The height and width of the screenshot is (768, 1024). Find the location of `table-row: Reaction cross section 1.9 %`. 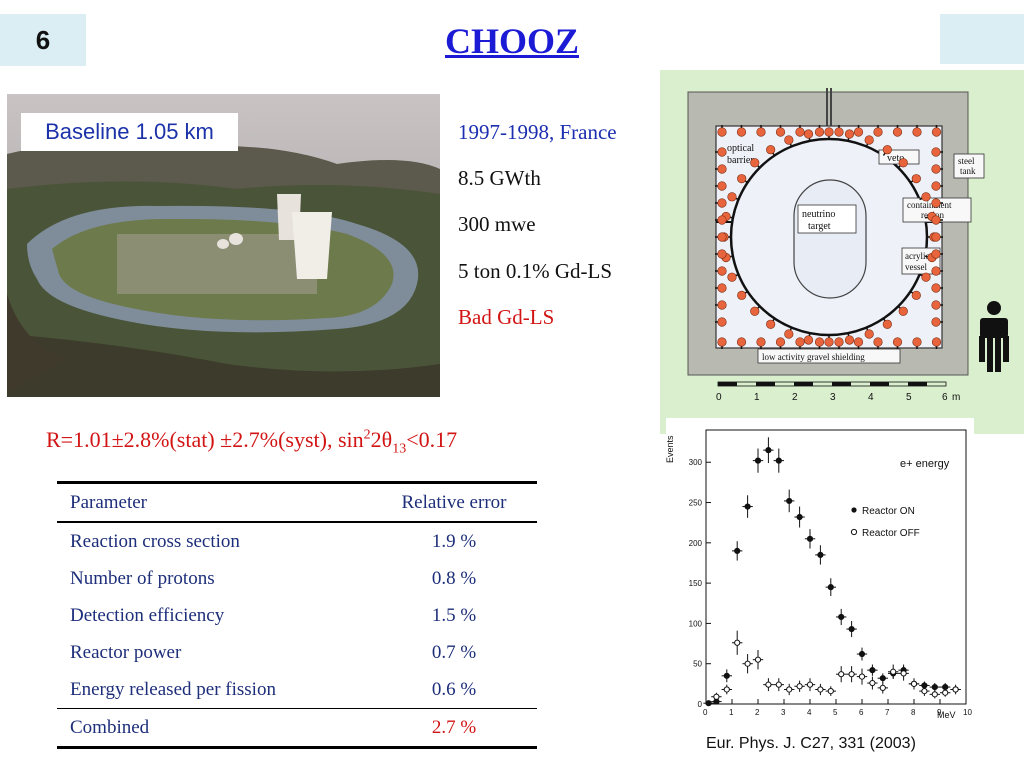

table-row: Reaction cross section 1.9 % is located at coordinates (297, 541).